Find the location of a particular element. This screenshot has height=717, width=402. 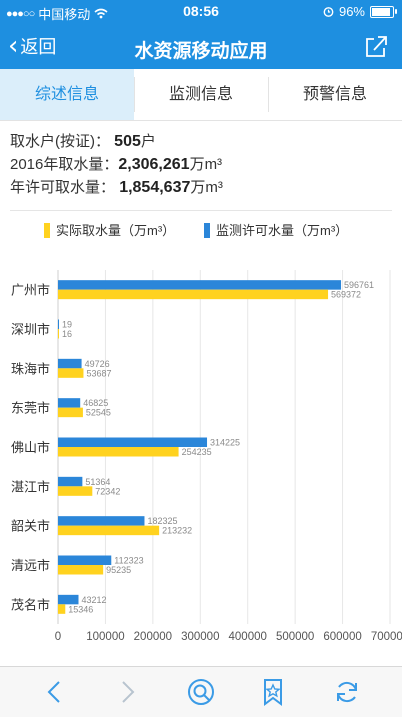

data-label: 314225 is located at coordinates (225, 443).